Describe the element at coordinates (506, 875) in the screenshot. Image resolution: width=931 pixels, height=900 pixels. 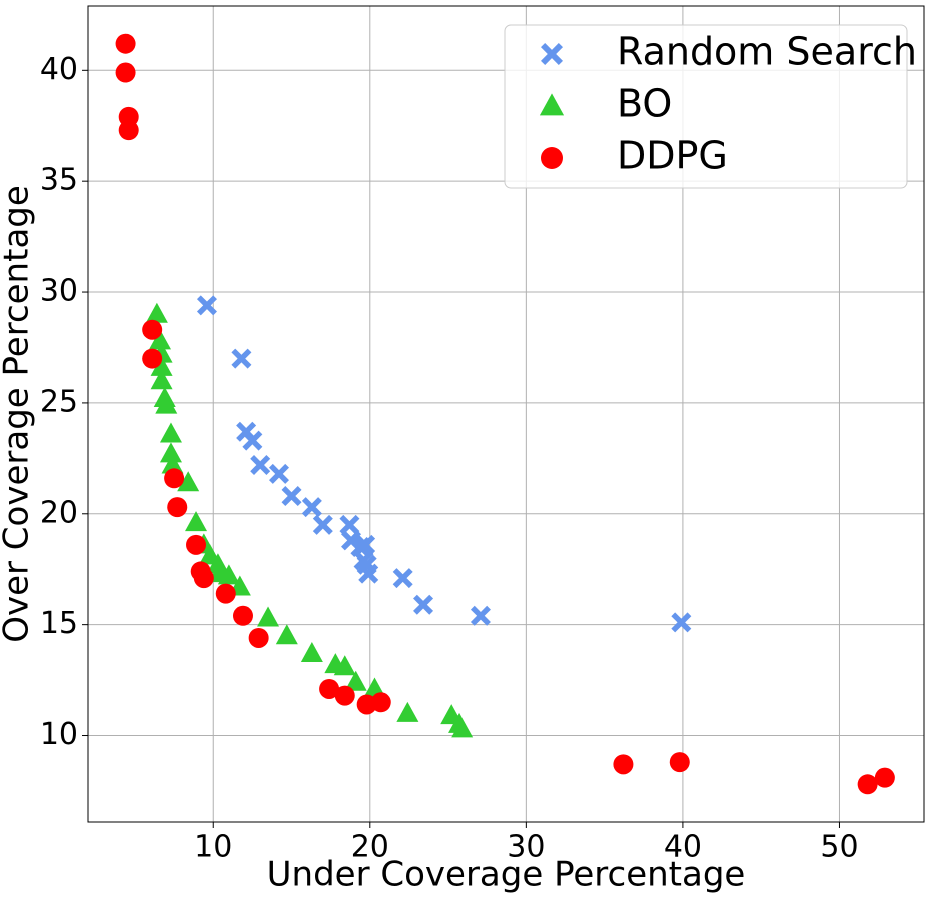
I see `x-axis-label: Under Coverage Percentage` at that location.